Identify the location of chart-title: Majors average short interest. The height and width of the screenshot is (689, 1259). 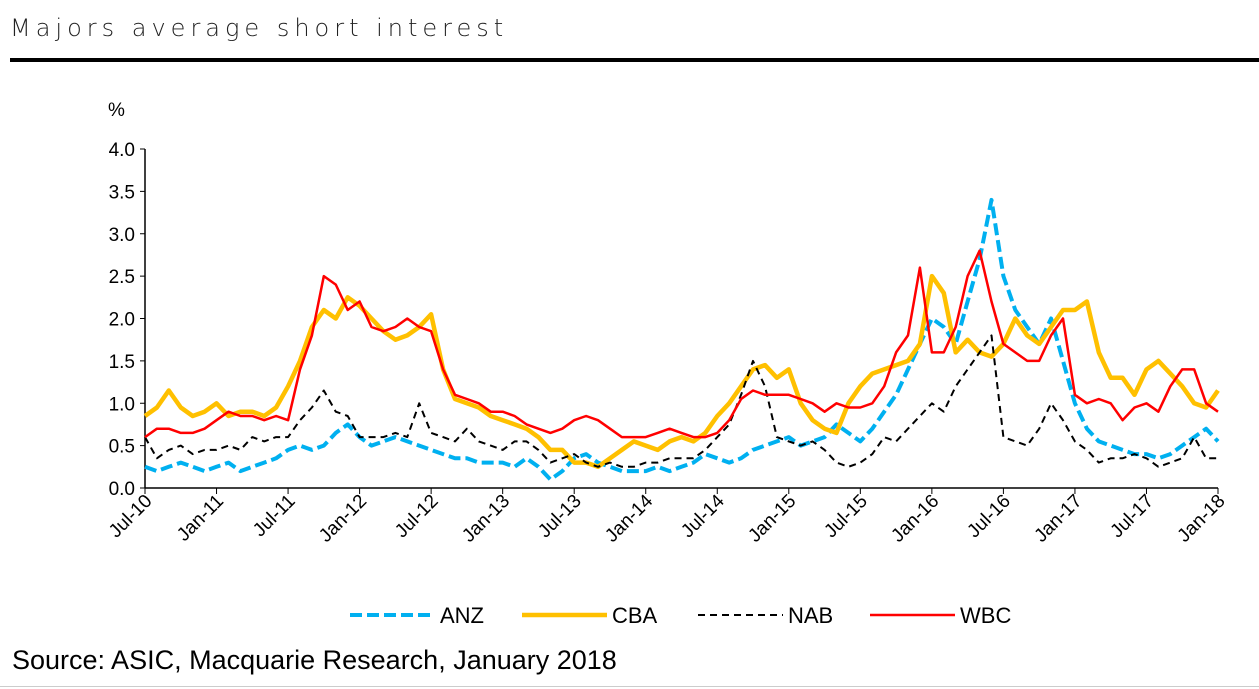
(259, 28).